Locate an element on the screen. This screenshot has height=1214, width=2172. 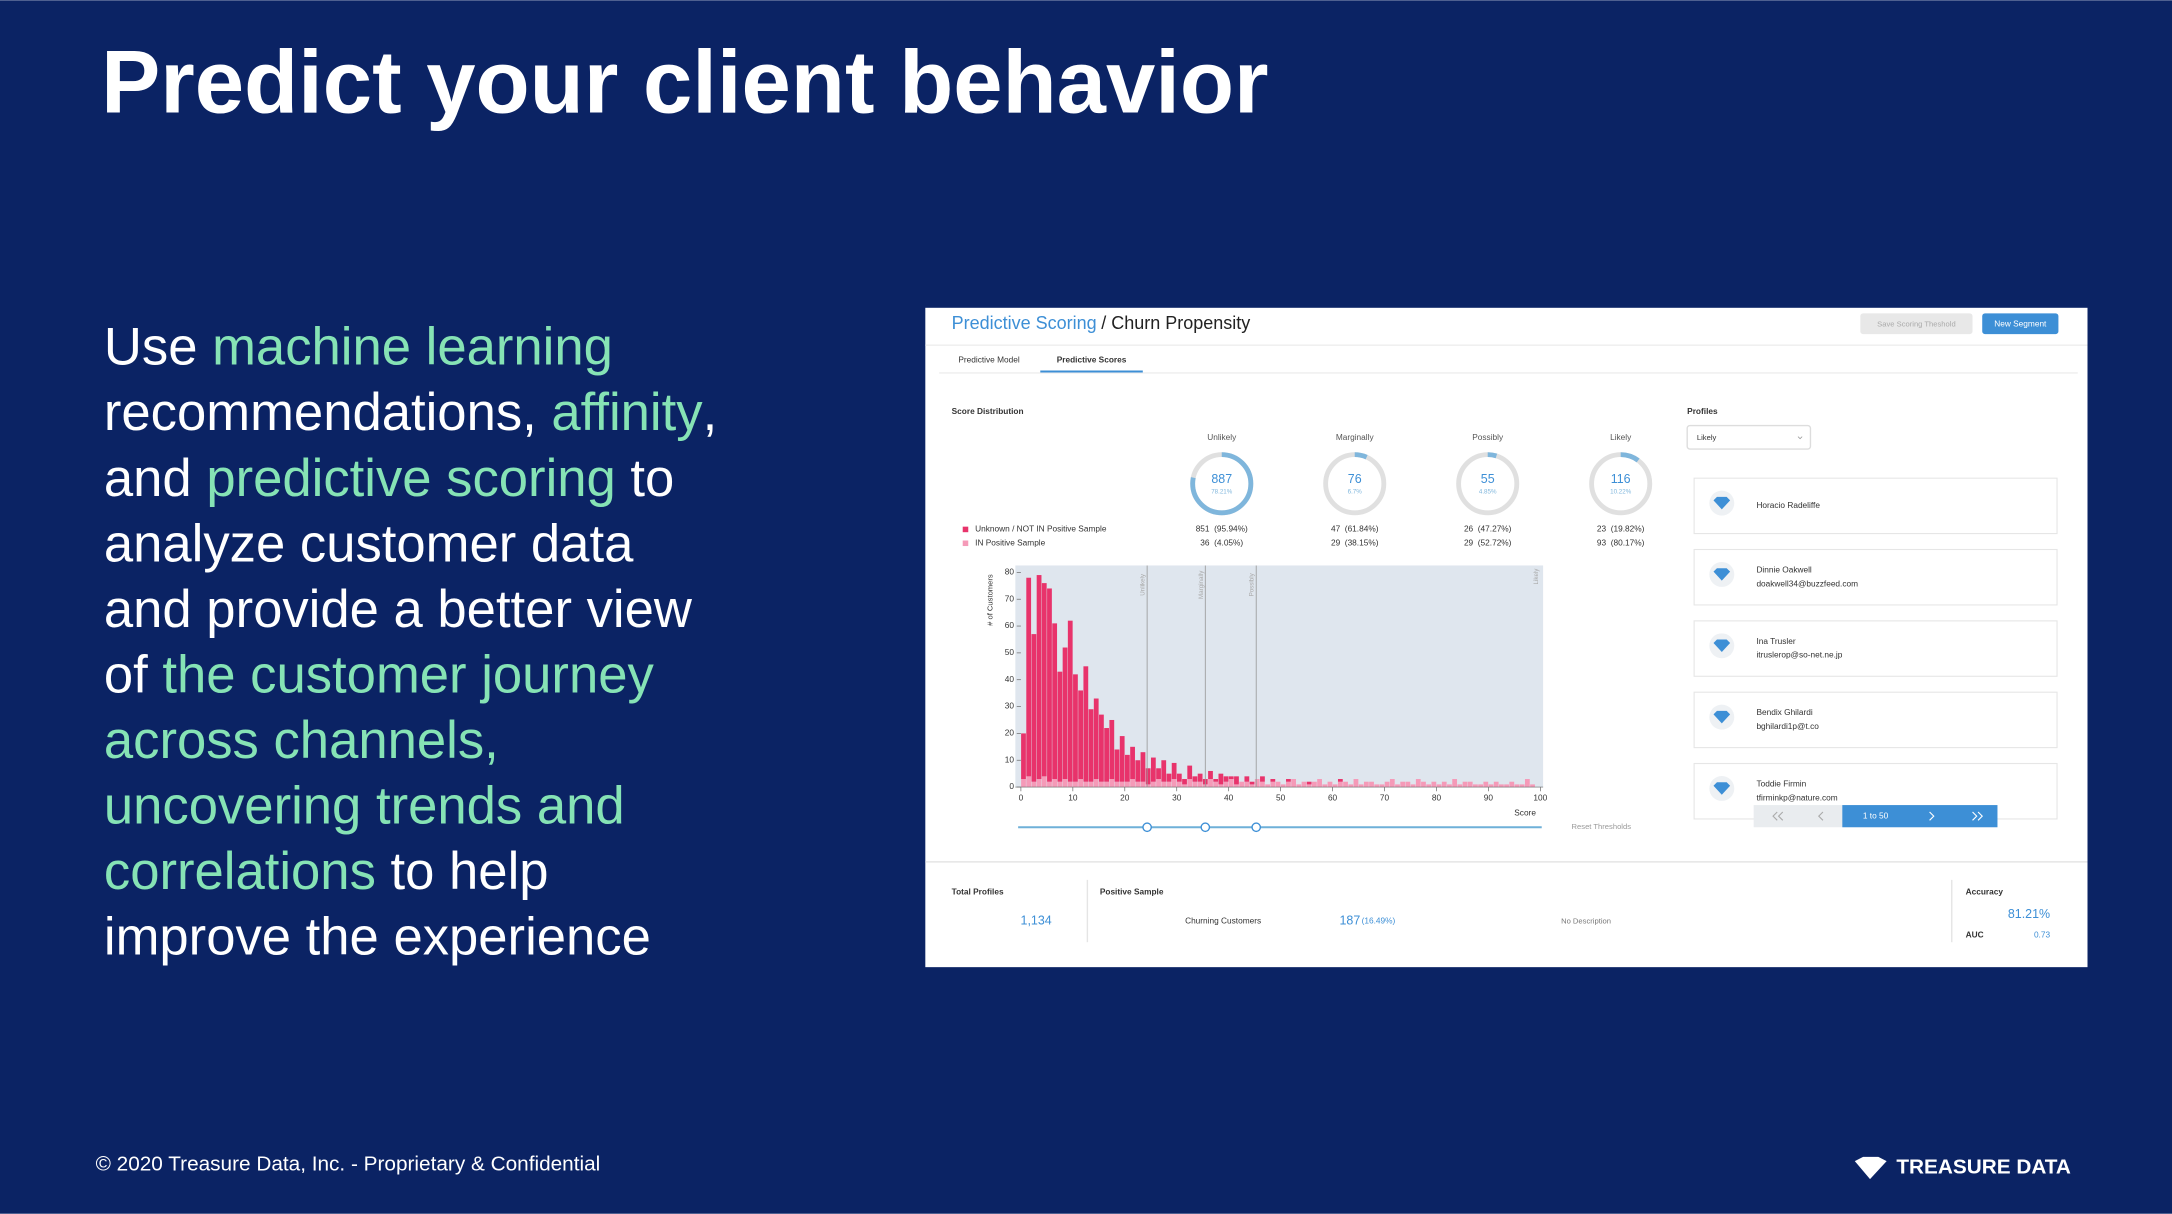
x-tick-label: 10 is located at coordinates (1073, 797).